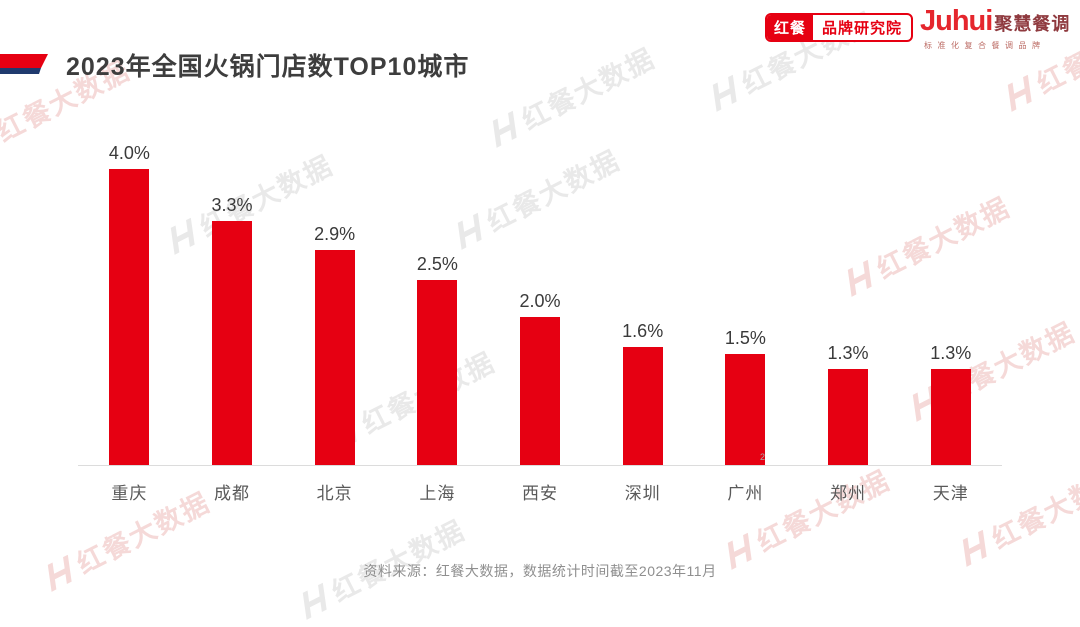  Describe the element at coordinates (540, 571) in the screenshot. I see `data-source-note: 资料来源：红餐大数据，数据统计时间截至2023年11月` at that location.